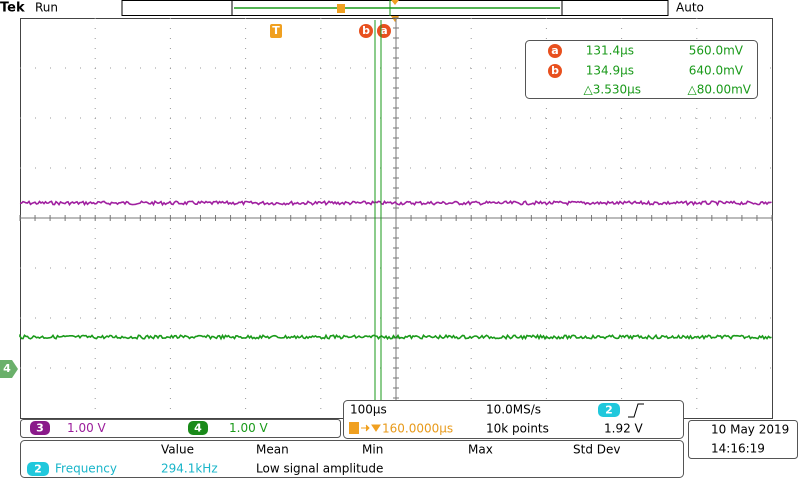  Describe the element at coordinates (513, 410) in the screenshot. I see `sample-rate: 10.0MS/s` at that location.